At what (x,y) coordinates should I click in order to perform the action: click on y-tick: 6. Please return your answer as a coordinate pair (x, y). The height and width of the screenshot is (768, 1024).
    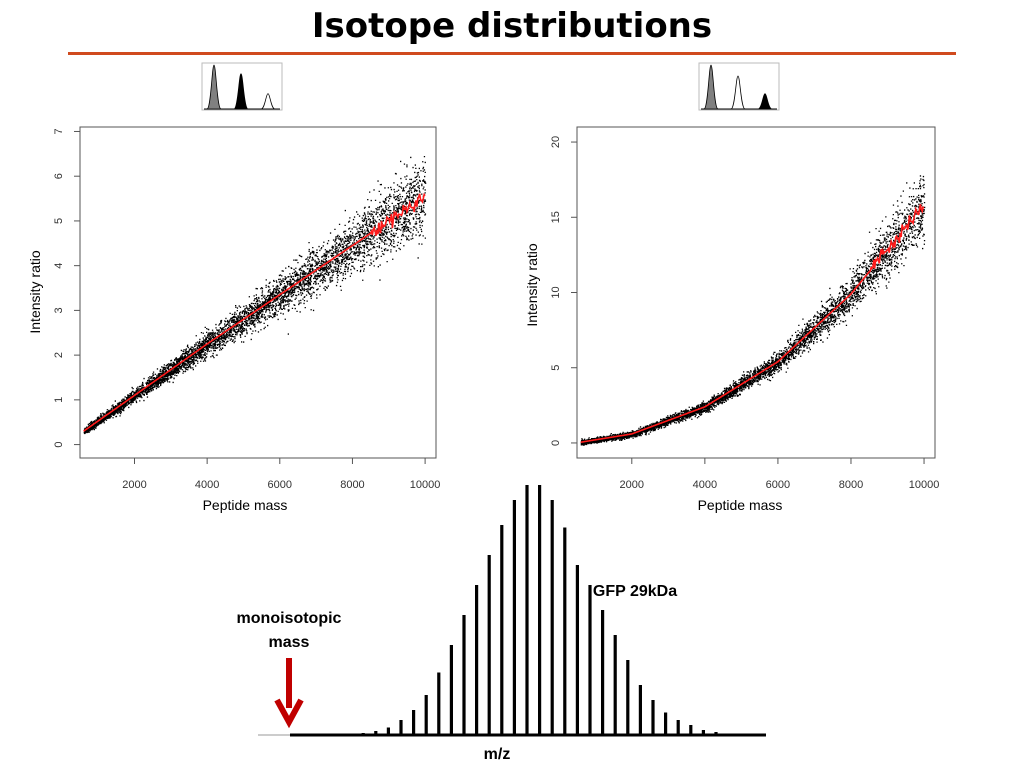
    Looking at the image, I should click on (66, 176).